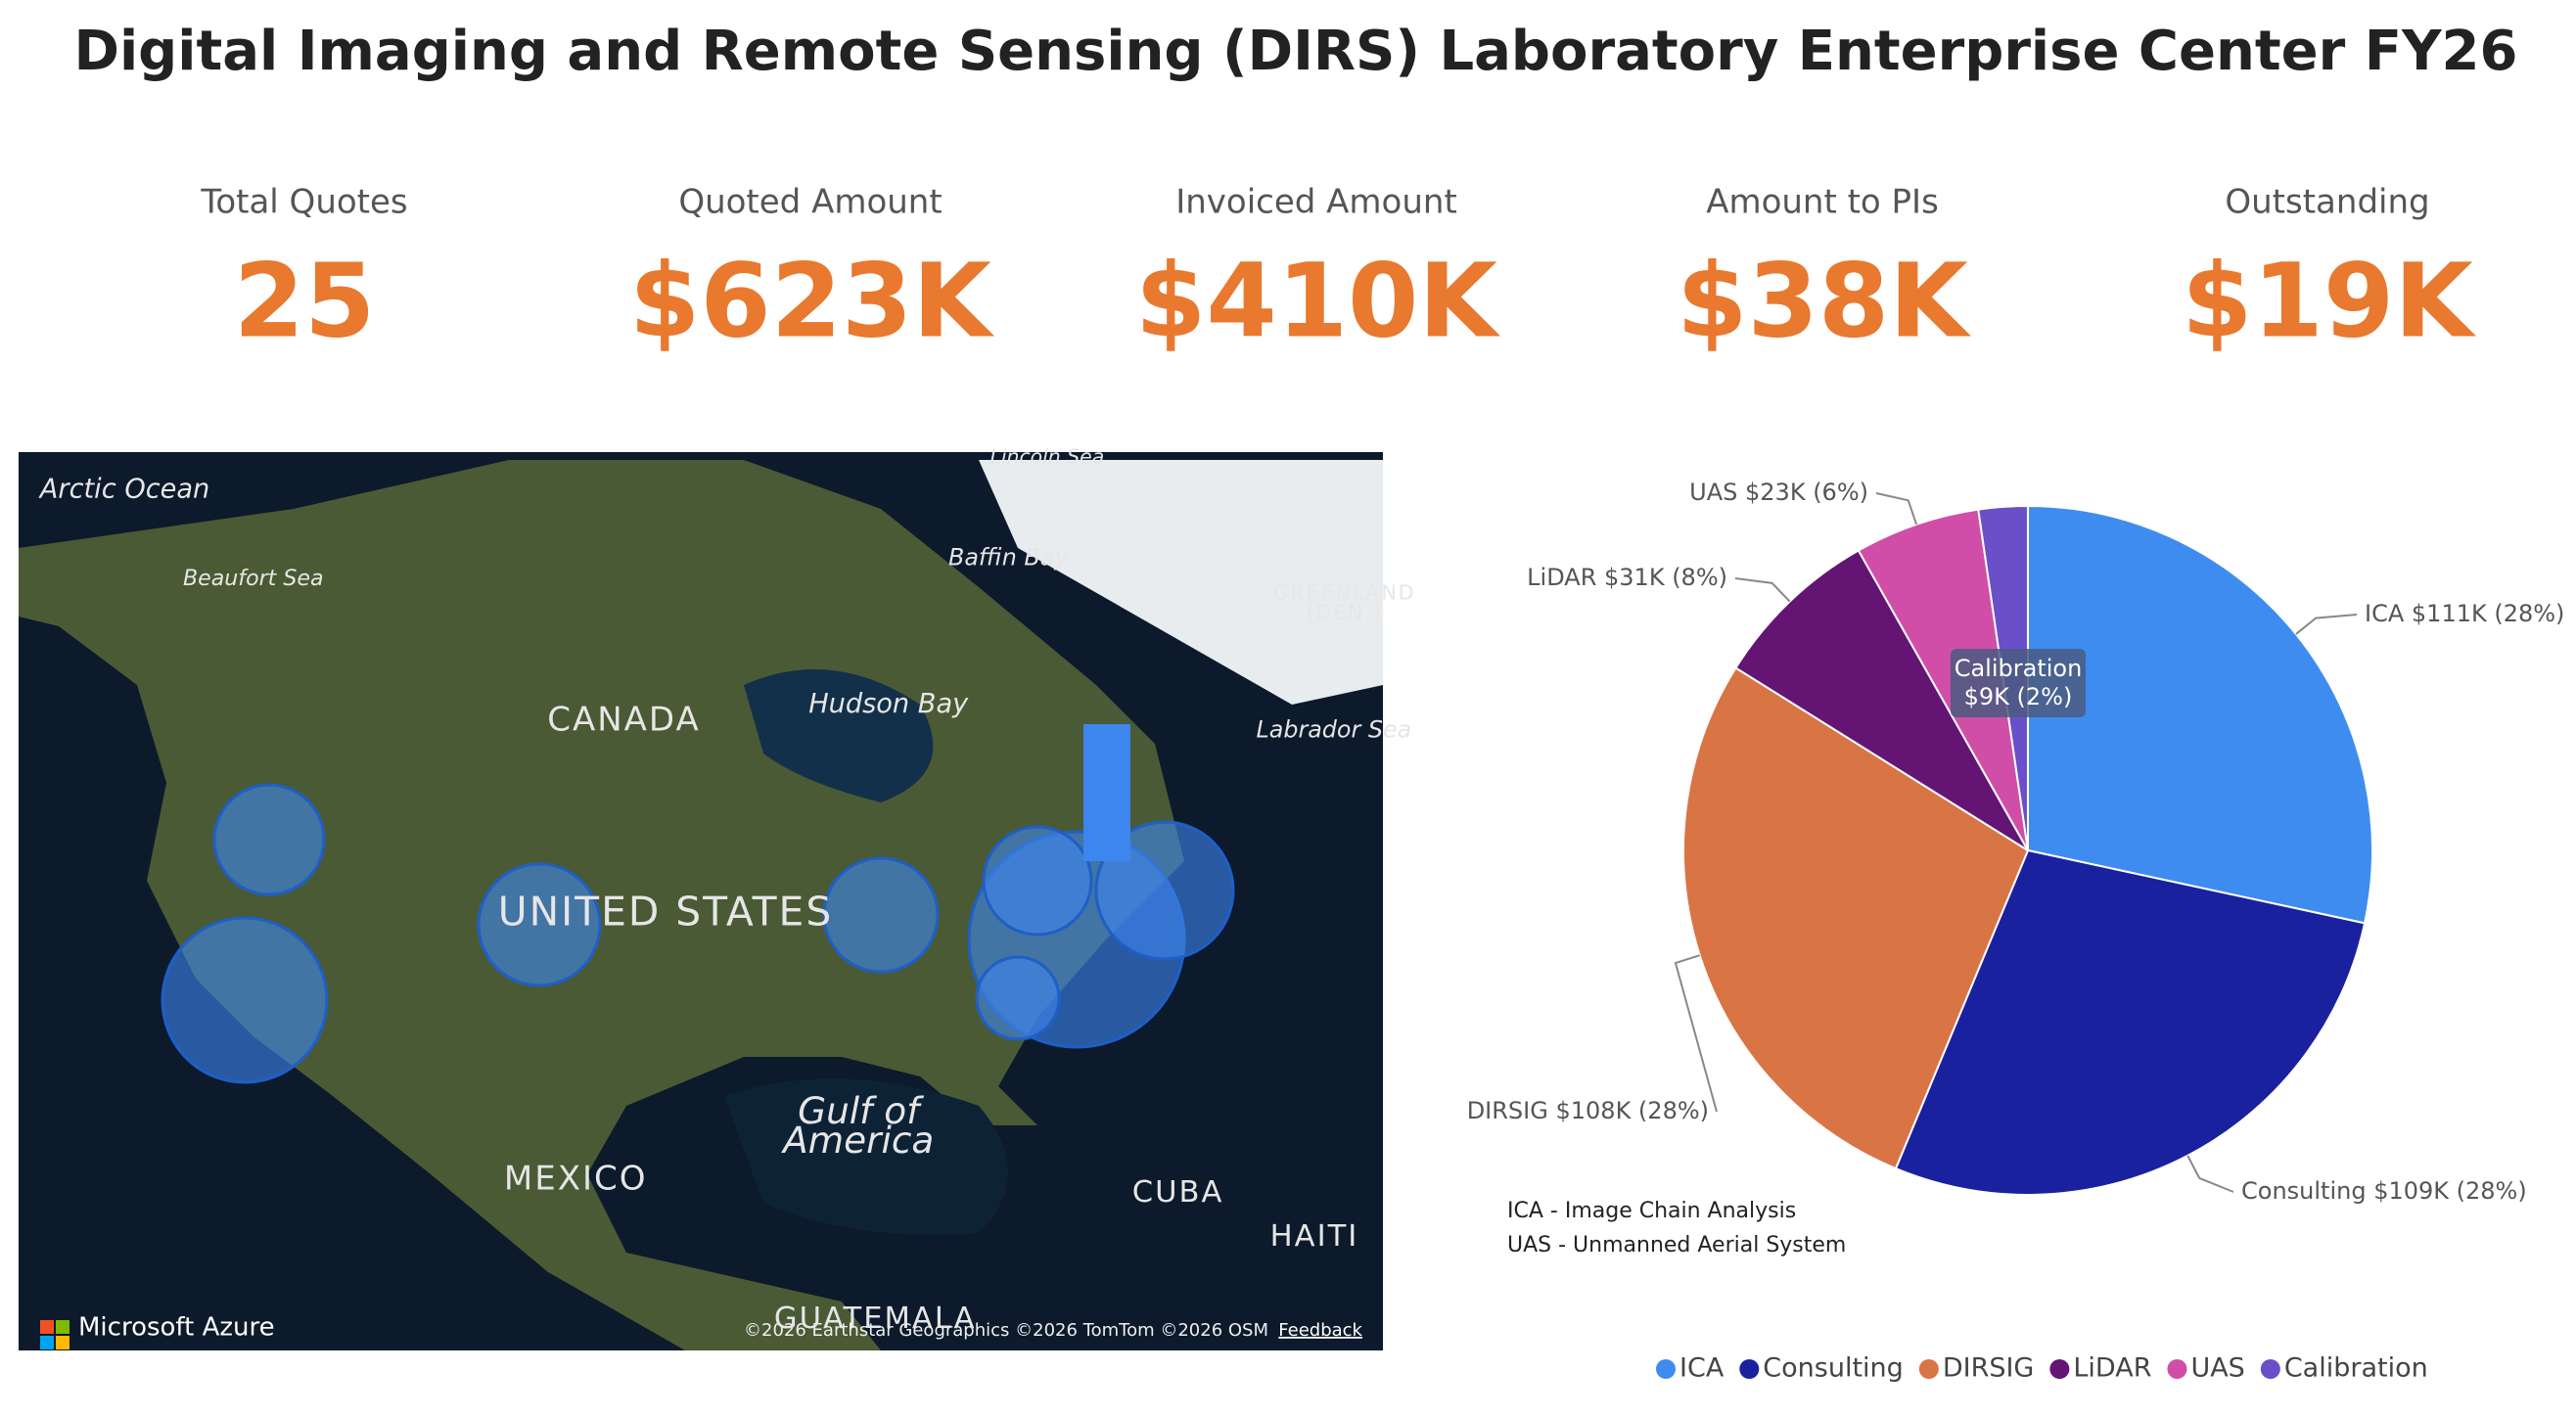 The width and height of the screenshot is (2576, 1417). I want to click on data-label: Consulting $109K (28%), so click(2384, 1191).